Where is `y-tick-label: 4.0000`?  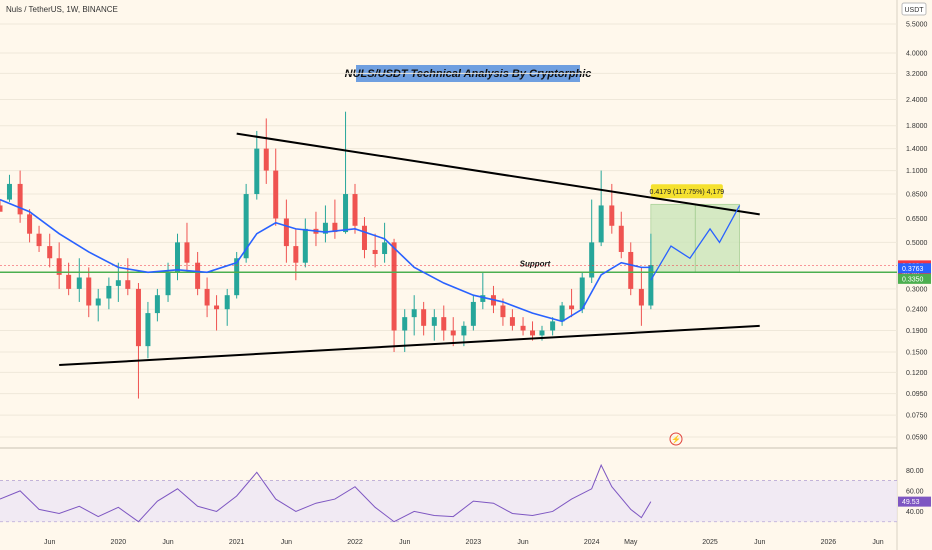 y-tick-label: 4.0000 is located at coordinates (917, 54).